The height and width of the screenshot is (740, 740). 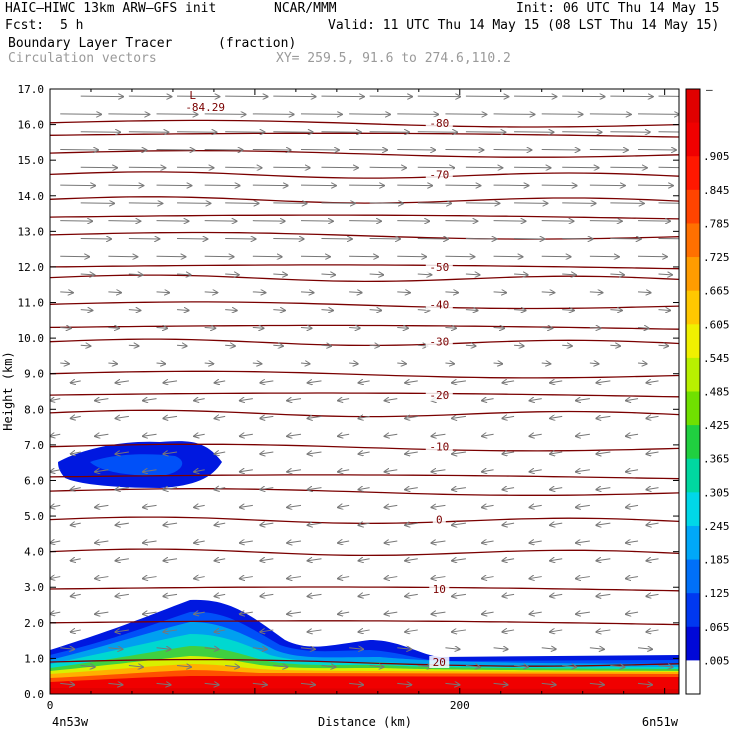 I want to click on organization-label: NCAR/MMM, so click(x=305, y=8).